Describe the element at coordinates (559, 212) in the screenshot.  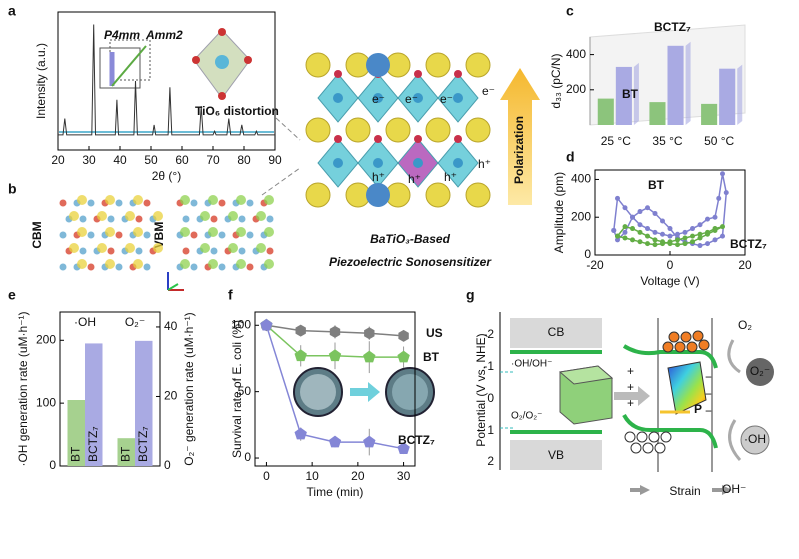
I see `y-axis-label: Amplitude (pm)` at that location.